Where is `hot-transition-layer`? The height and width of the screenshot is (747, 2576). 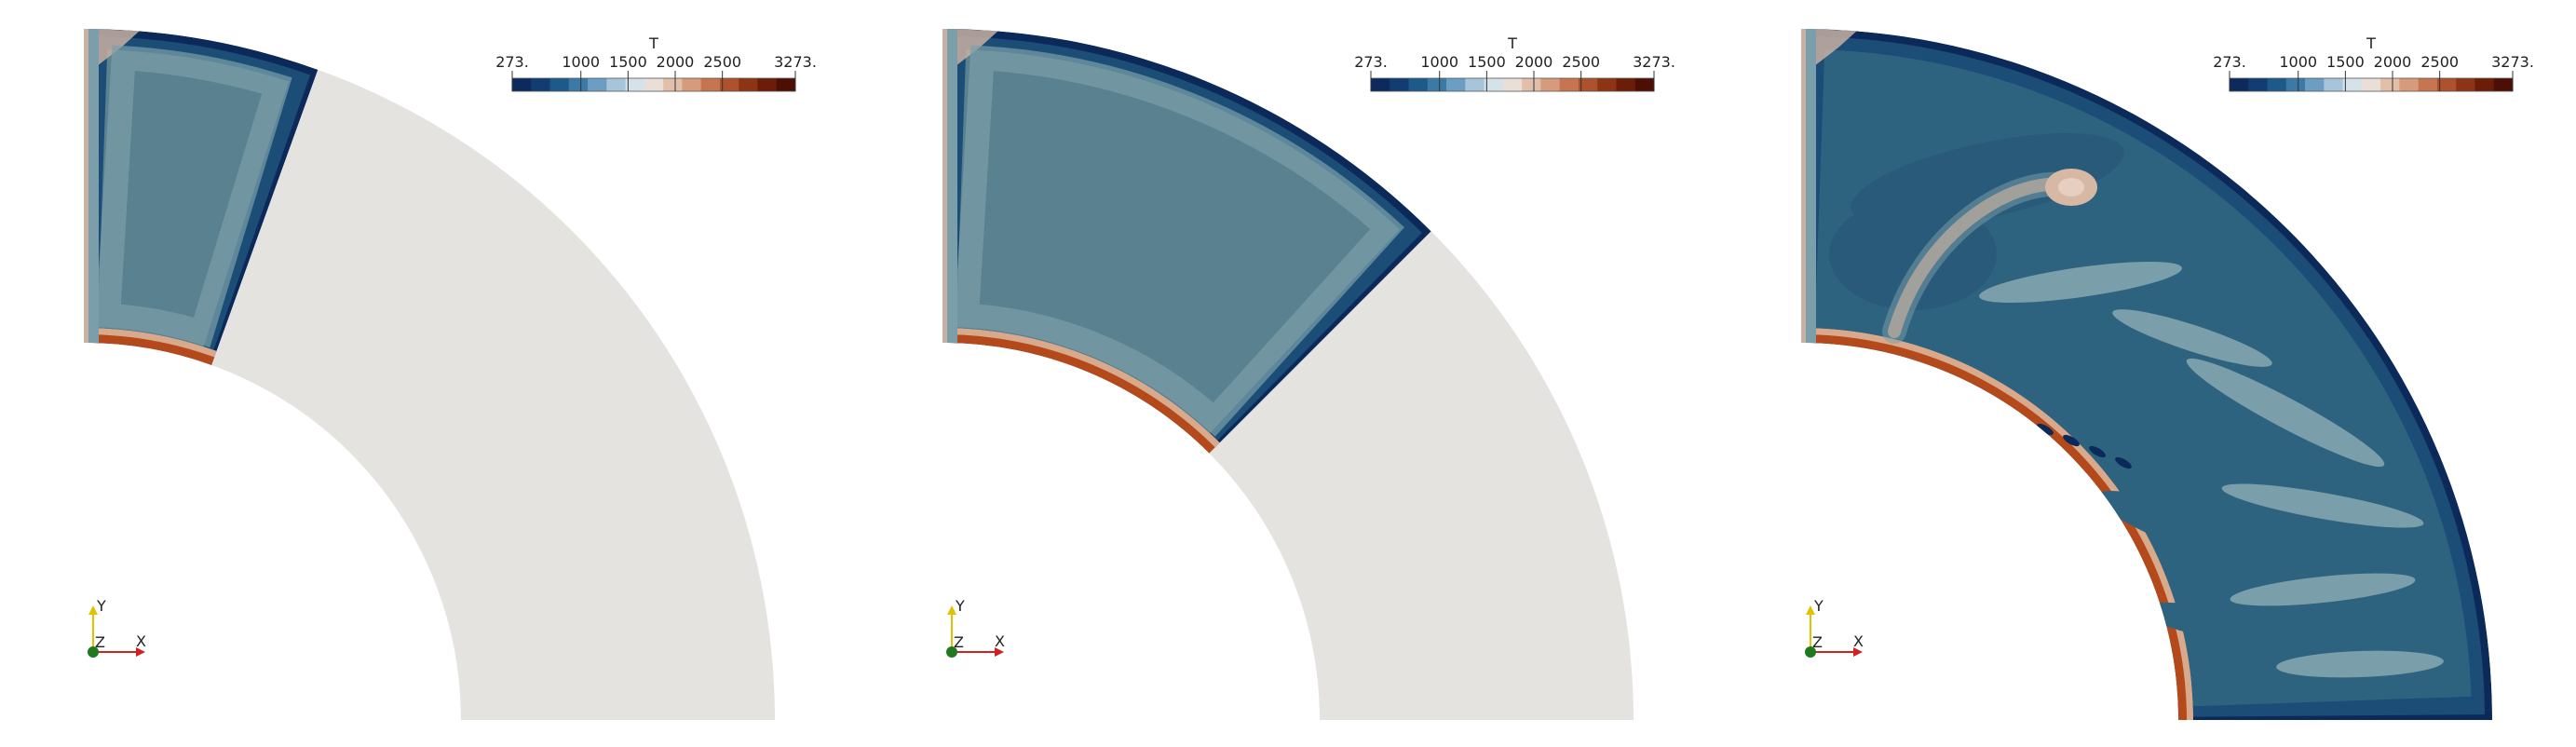
hot-transition-layer is located at coordinates (150, 343).